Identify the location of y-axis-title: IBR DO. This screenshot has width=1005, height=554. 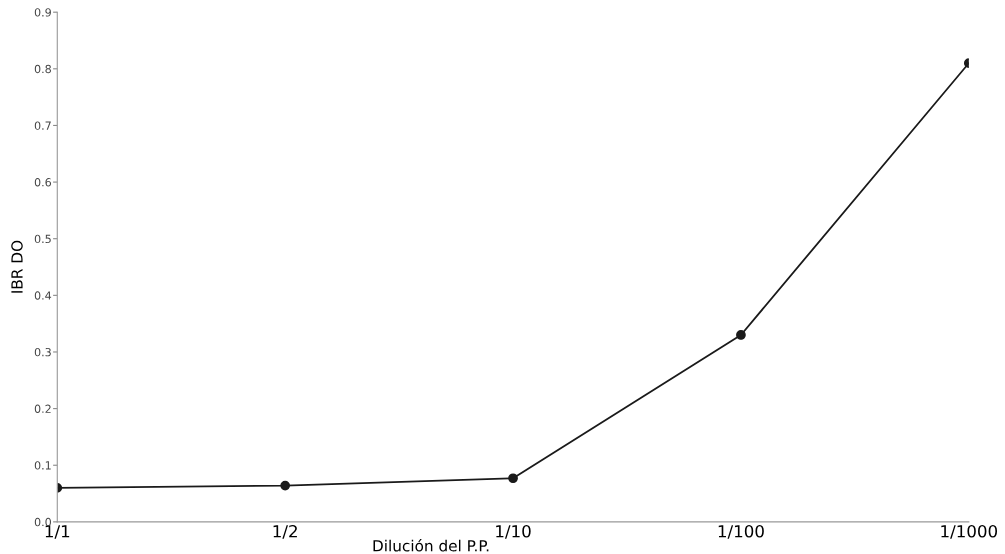
(17, 266).